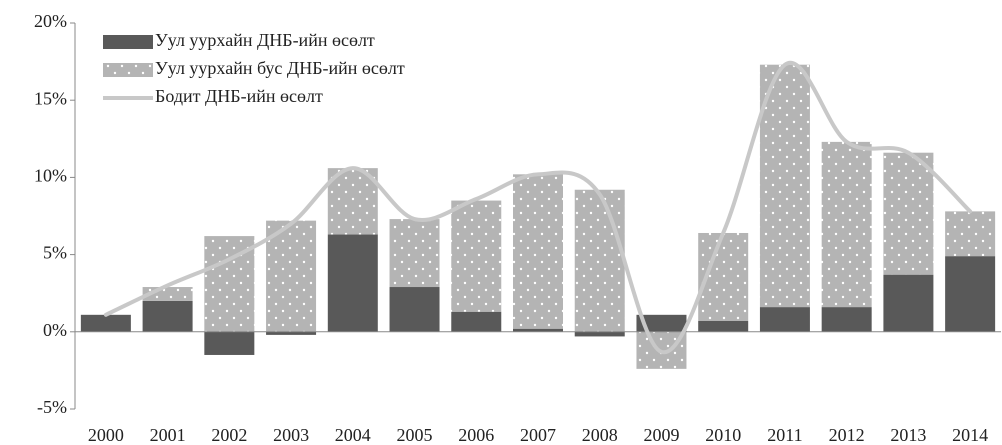 Image resolution: width=1002 pixels, height=445 pixels. What do you see at coordinates (106, 435) in the screenshot?
I see `x-tick-label: 2000` at bounding box center [106, 435].